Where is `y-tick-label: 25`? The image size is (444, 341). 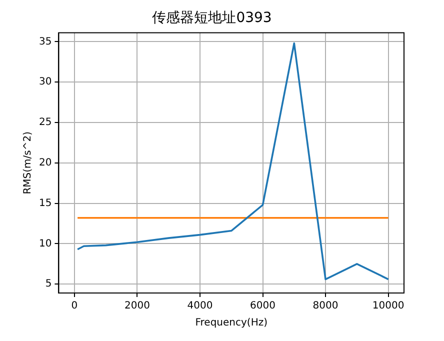 y-tick-label: 25 is located at coordinates (45, 122).